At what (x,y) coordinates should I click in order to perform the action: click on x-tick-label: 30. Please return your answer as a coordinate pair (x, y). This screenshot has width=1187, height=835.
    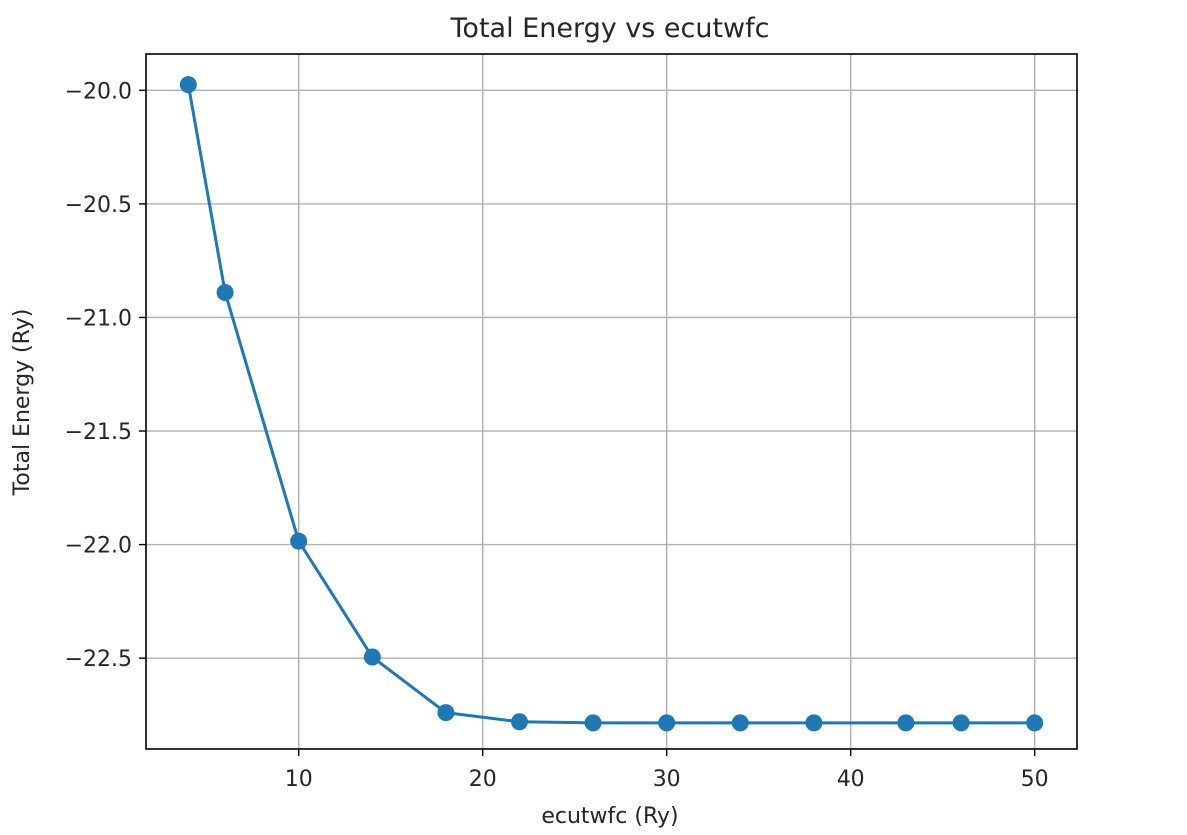
    Looking at the image, I should click on (667, 779).